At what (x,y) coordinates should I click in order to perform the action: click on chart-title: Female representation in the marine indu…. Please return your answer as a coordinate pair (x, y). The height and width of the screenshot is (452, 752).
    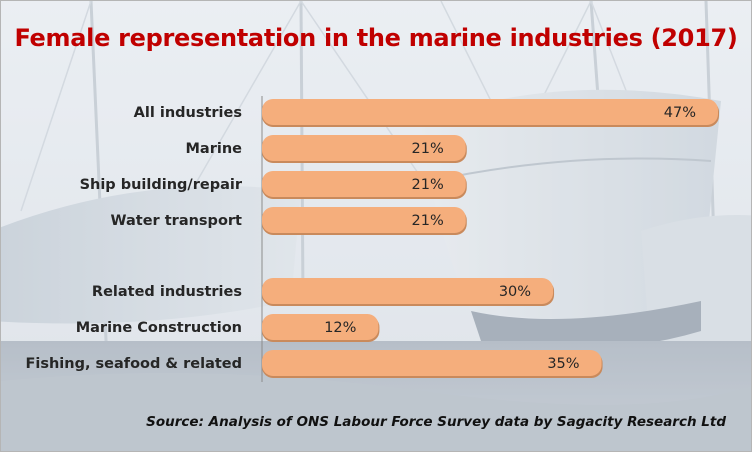
    Looking at the image, I should click on (376, 38).